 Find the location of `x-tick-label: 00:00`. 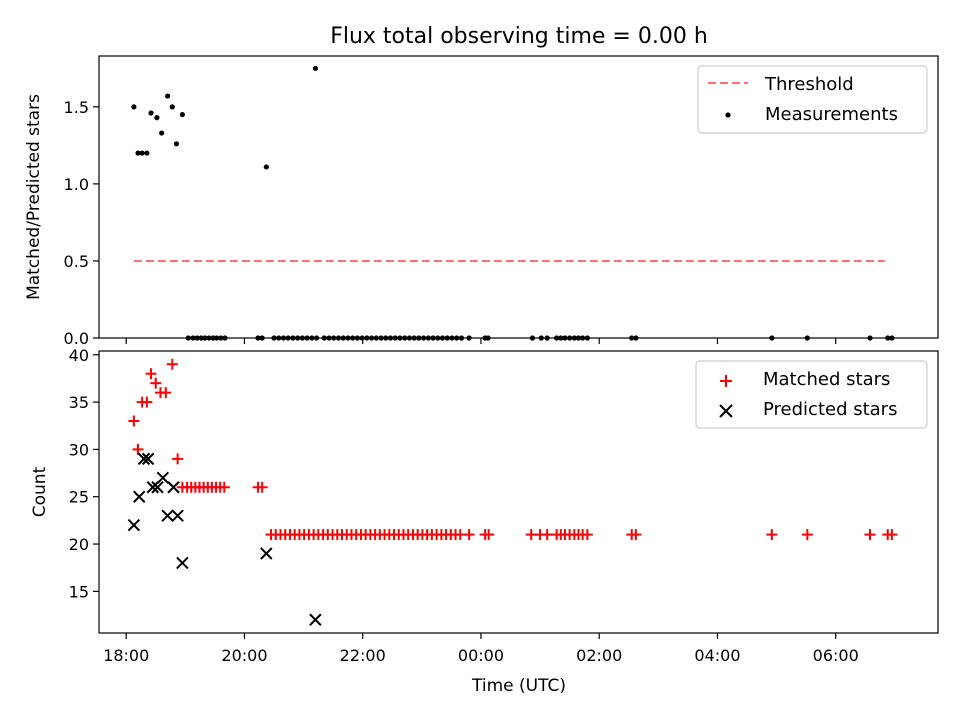

x-tick-label: 00:00 is located at coordinates (481, 655).